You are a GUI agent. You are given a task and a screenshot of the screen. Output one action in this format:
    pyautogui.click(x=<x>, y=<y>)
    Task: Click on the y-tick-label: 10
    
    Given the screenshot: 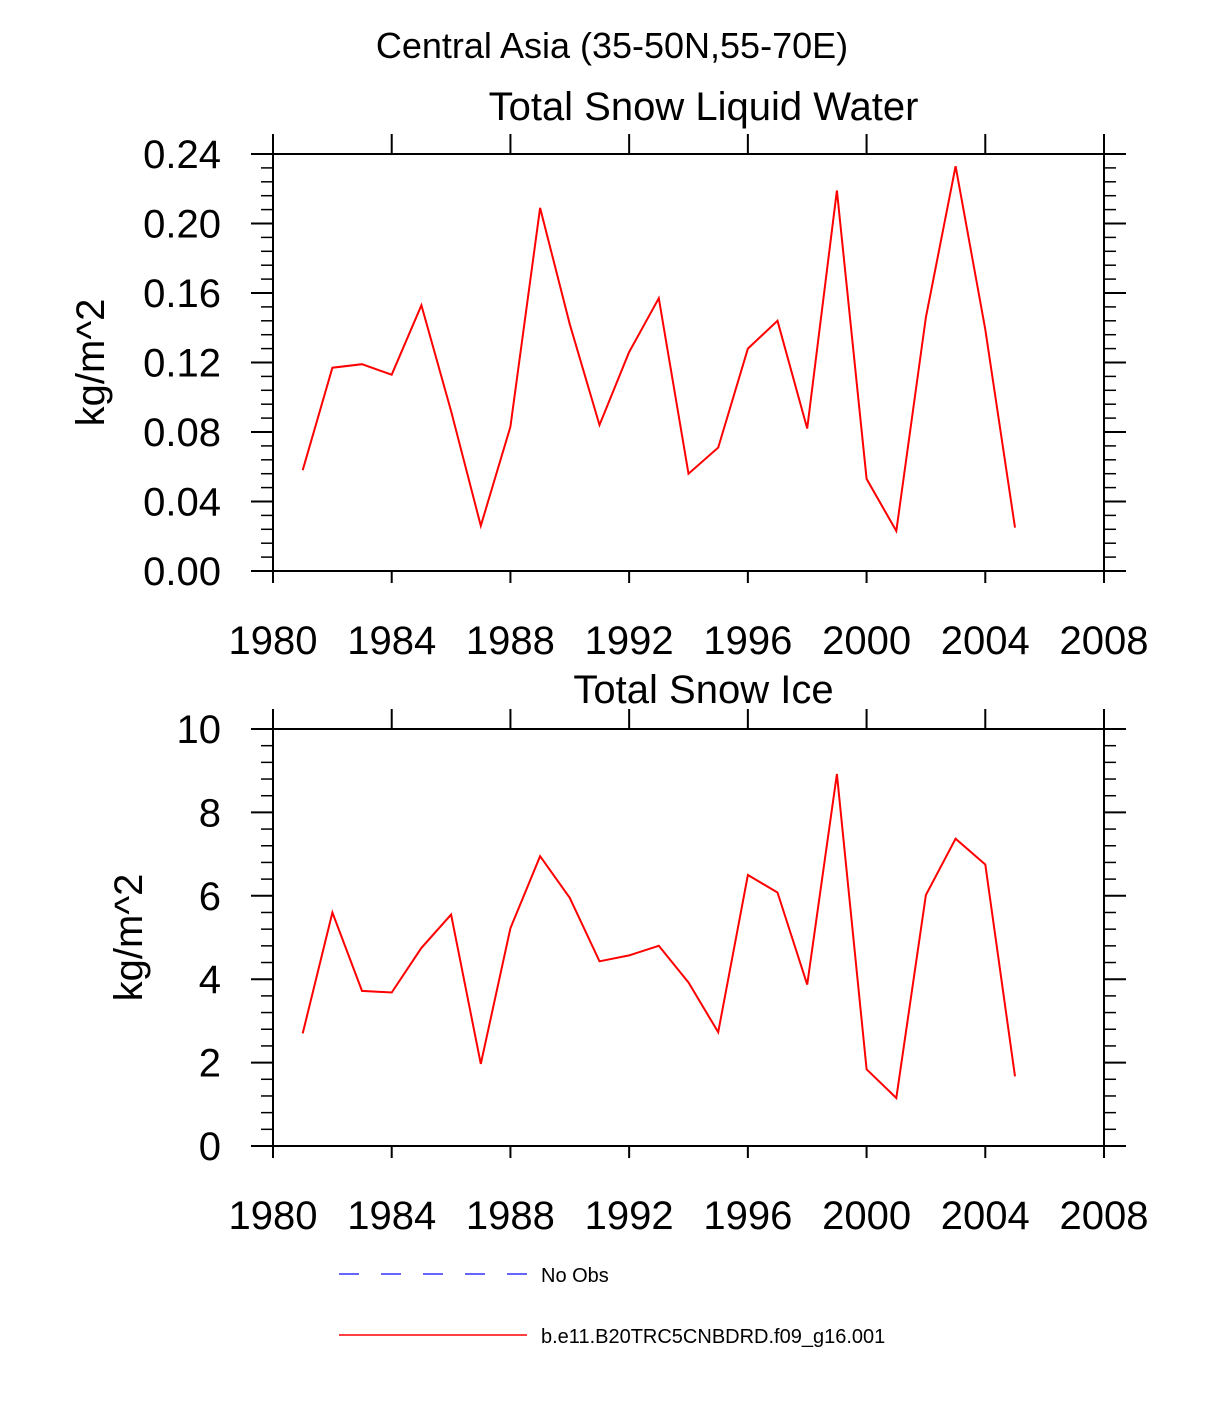 What is the action you would take?
    pyautogui.click(x=199, y=730)
    